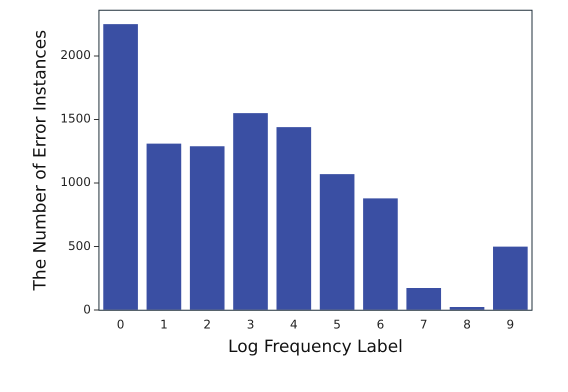 This screenshot has height=392, width=568. I want to click on y-axis-title: The Number of Error Instances, so click(40, 161).